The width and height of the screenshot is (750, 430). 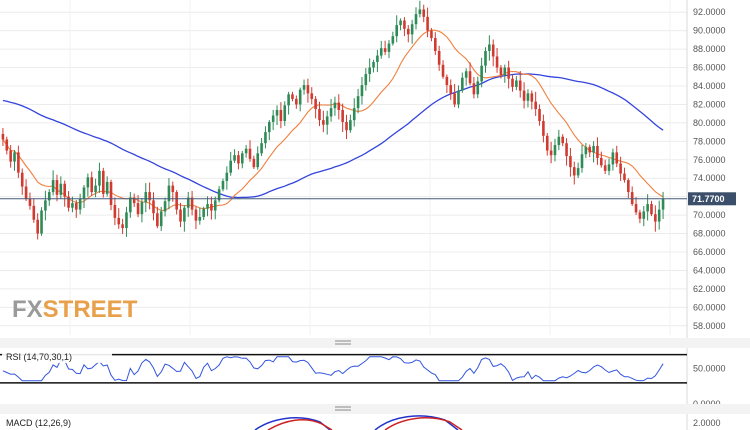 What do you see at coordinates (709, 12) in the screenshot?
I see `price-tick-label: 92.0000` at bounding box center [709, 12].